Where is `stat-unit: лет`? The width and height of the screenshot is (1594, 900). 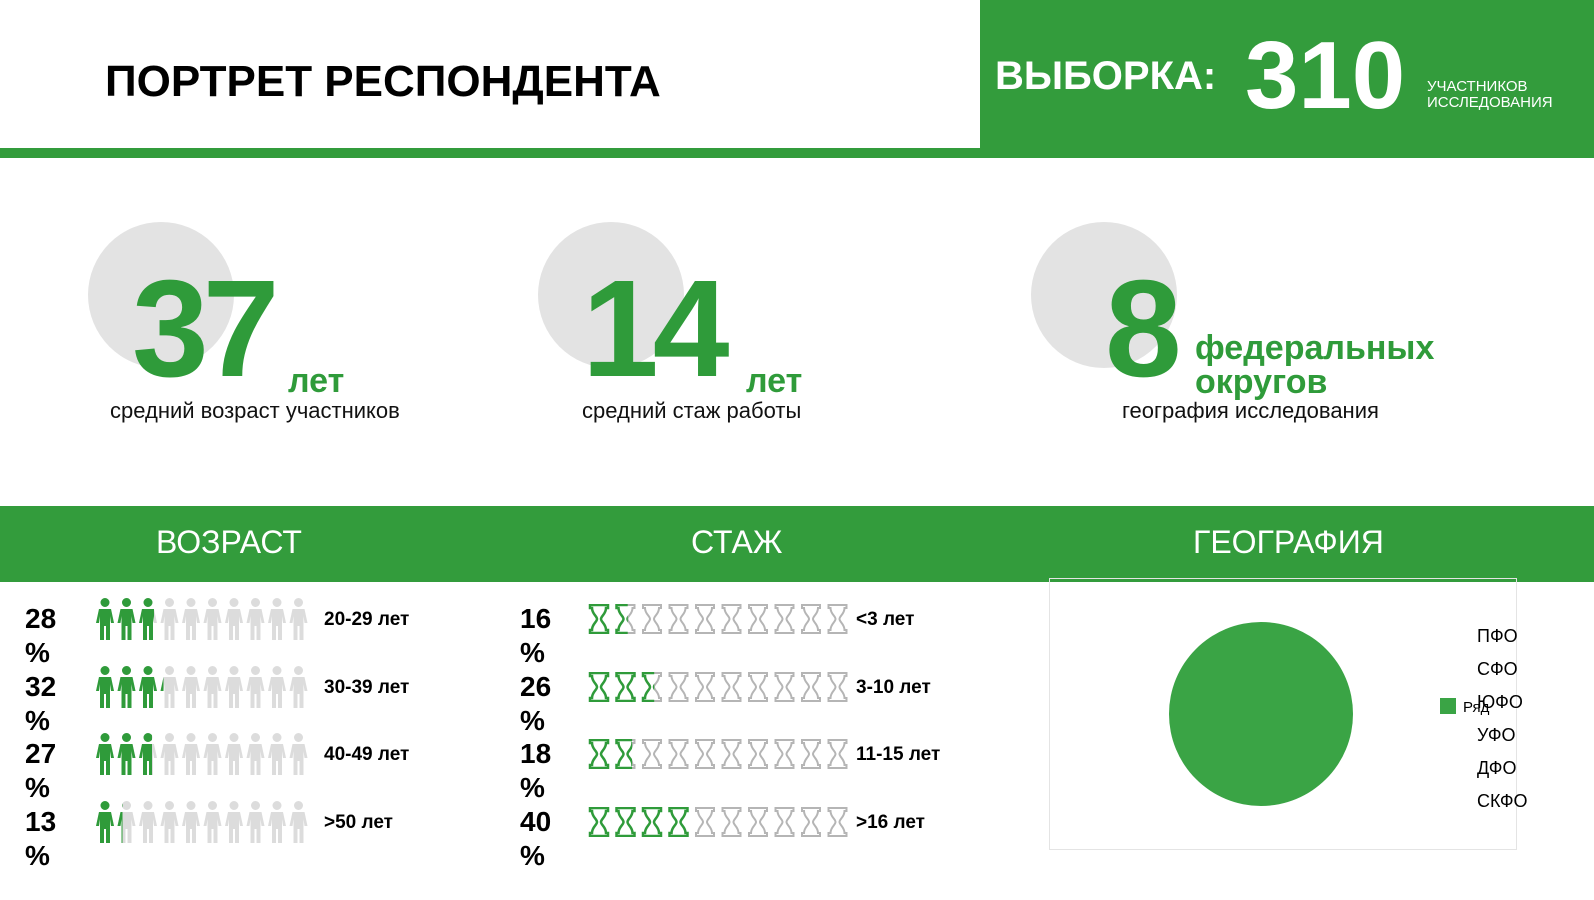
stat-unit: лет is located at coordinates (316, 381).